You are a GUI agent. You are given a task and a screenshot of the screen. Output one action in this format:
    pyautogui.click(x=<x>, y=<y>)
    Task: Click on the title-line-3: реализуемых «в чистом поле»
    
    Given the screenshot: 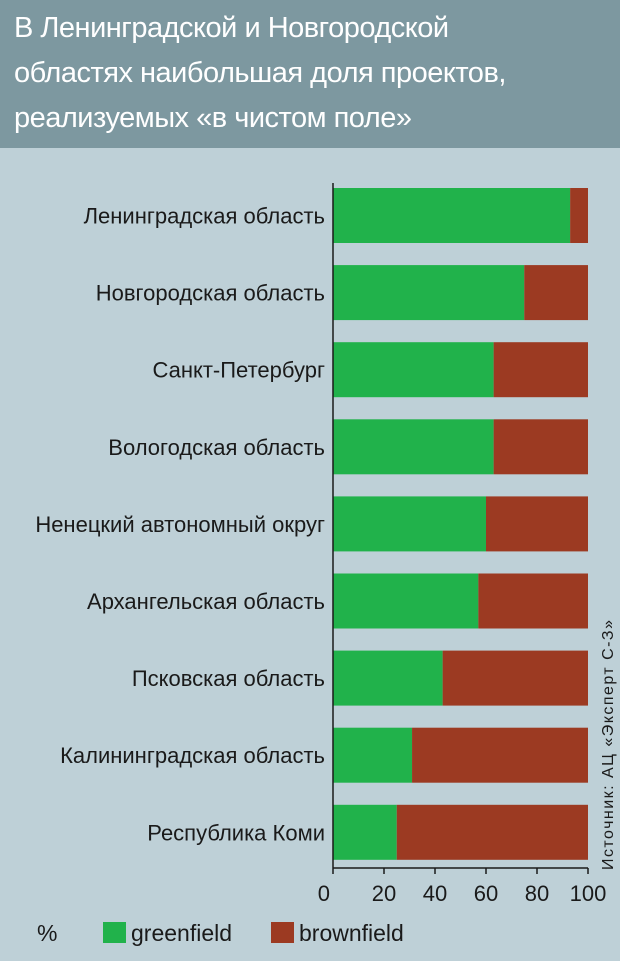 What is the action you would take?
    pyautogui.click(x=213, y=118)
    